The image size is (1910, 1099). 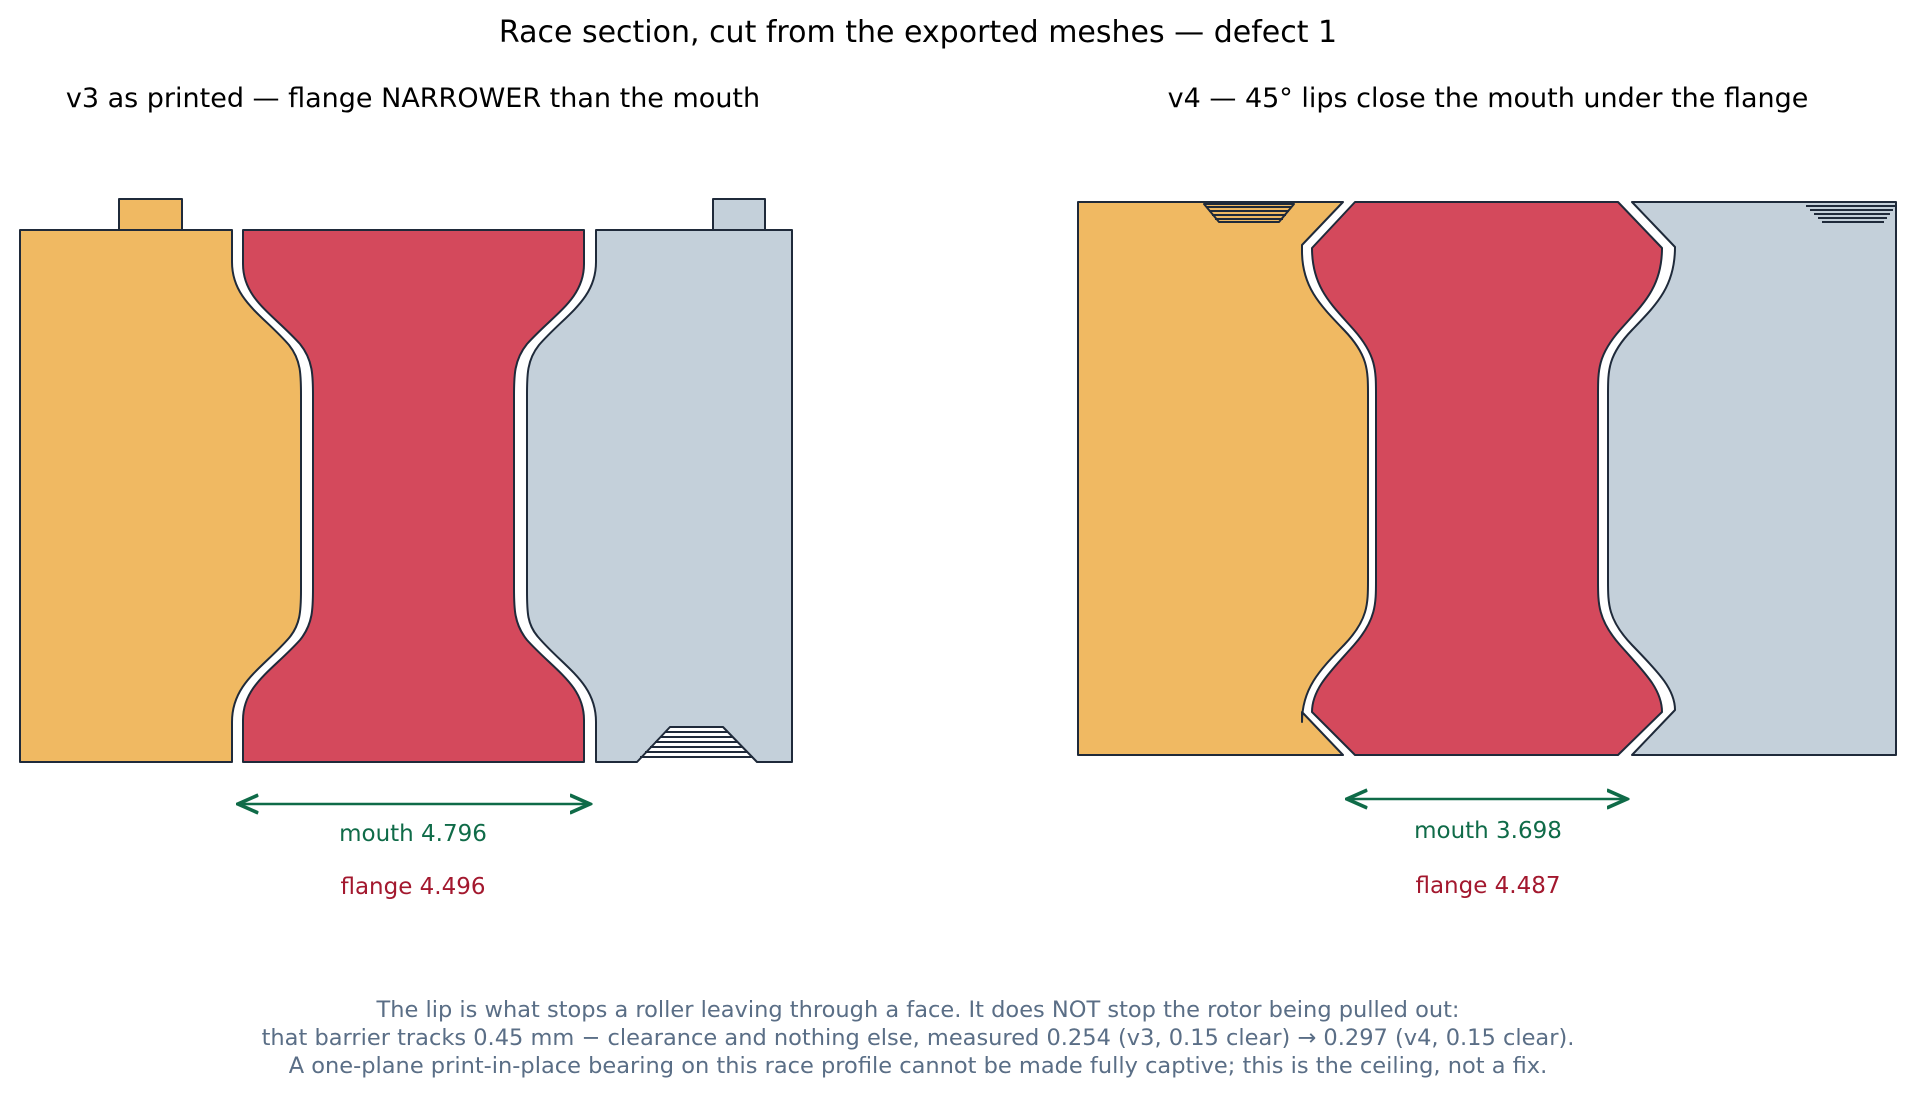 What do you see at coordinates (1223, 478) in the screenshot?
I see `v4-inner-race` at bounding box center [1223, 478].